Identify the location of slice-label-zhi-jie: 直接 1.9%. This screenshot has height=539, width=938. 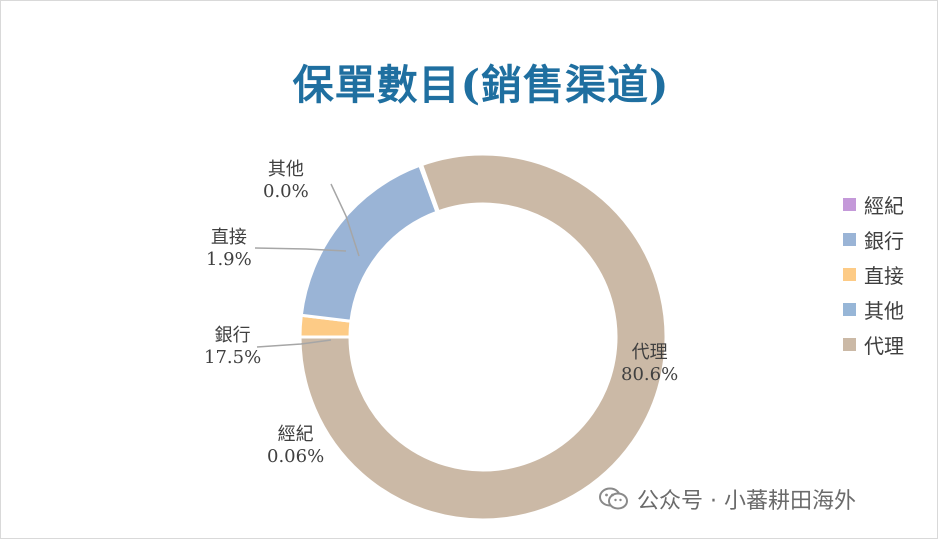
(229, 248).